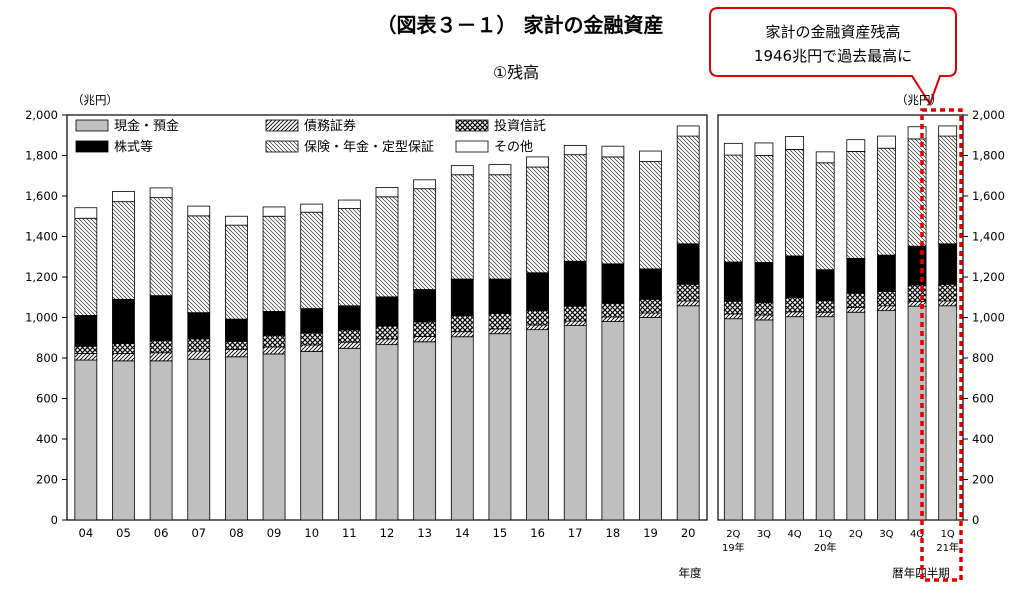  What do you see at coordinates (369, 147) in the screenshot?
I see `legend-label-insurance: 保険・年金・定型保証` at bounding box center [369, 147].